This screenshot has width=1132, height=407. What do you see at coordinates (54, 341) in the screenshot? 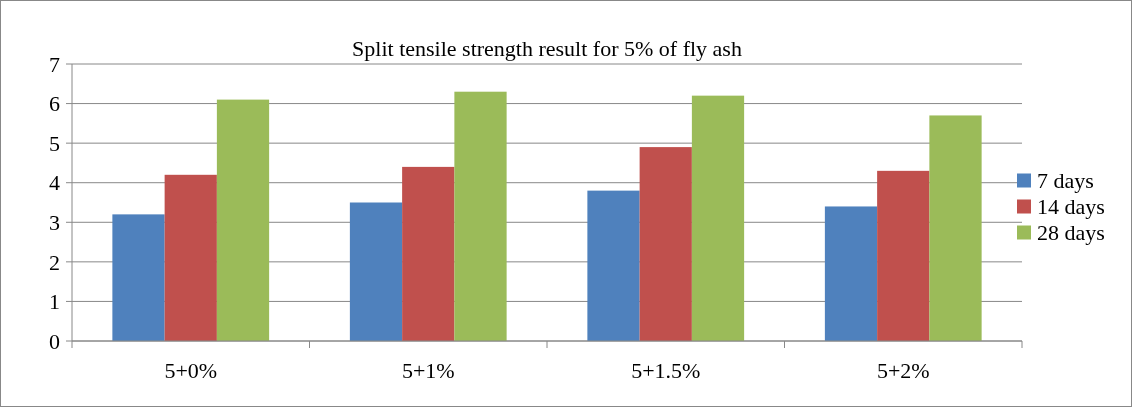
I see `y-tick-label: 0` at bounding box center [54, 341].